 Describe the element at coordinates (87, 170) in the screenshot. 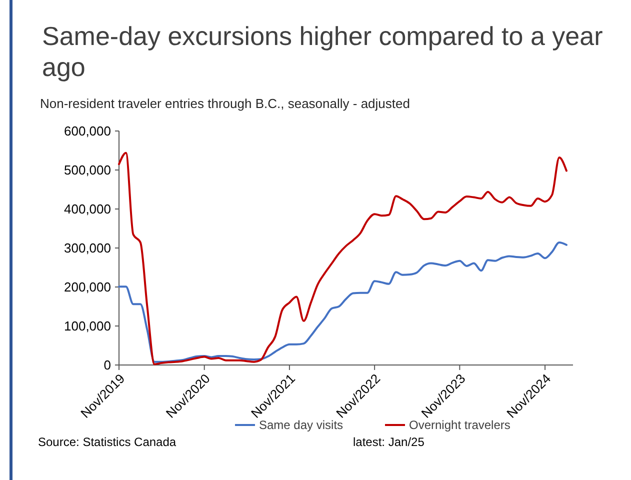

I see `y-tick-label: 500,000` at that location.